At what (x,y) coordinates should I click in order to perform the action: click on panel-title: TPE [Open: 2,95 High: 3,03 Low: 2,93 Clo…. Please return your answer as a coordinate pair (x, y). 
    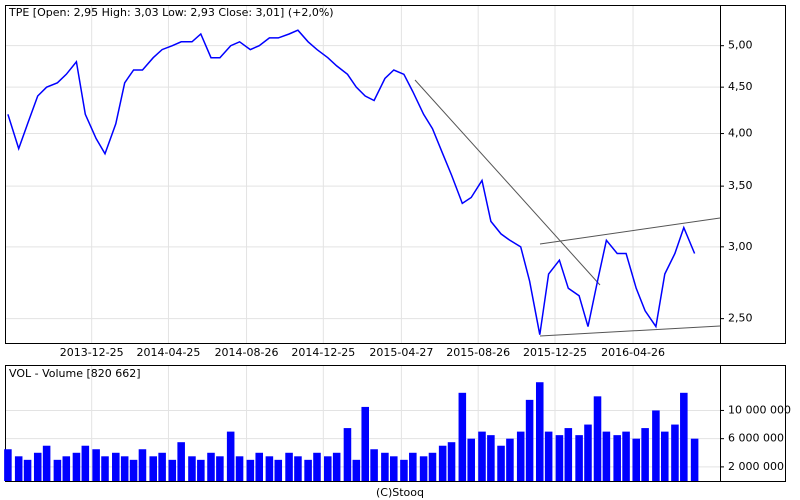
    Looking at the image, I should click on (171, 12).